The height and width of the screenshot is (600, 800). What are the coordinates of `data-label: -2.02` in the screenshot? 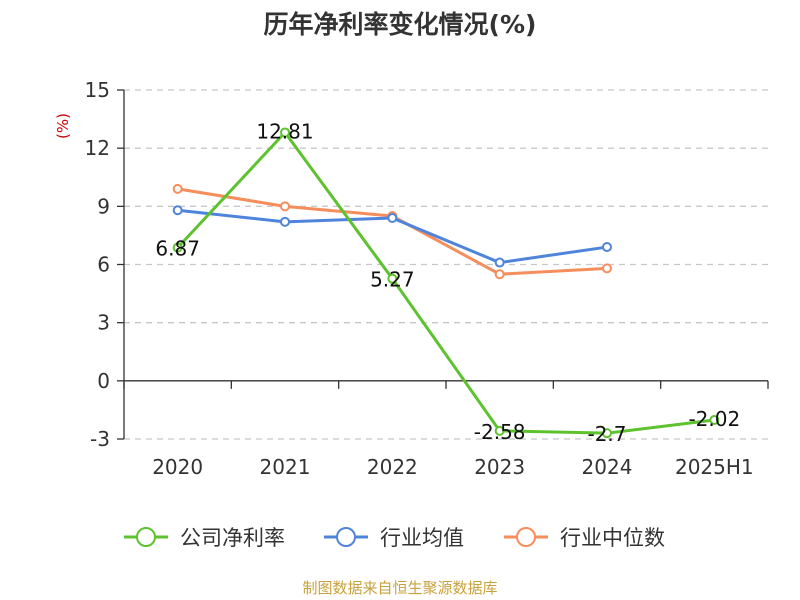 It's located at (714, 419).